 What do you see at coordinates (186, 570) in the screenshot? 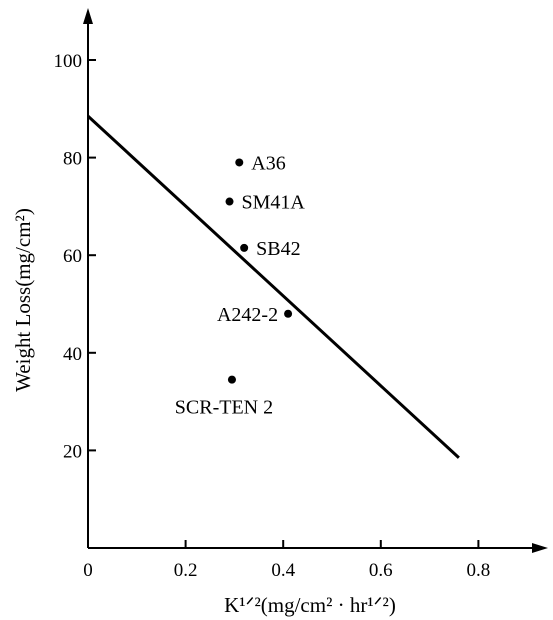
I see `x-tick-label: 0.2` at bounding box center [186, 570].